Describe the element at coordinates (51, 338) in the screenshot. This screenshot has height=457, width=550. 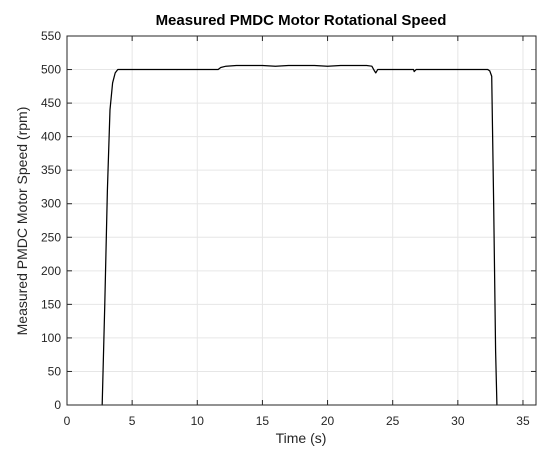
I see `y-axis-tick-label: 100` at that location.